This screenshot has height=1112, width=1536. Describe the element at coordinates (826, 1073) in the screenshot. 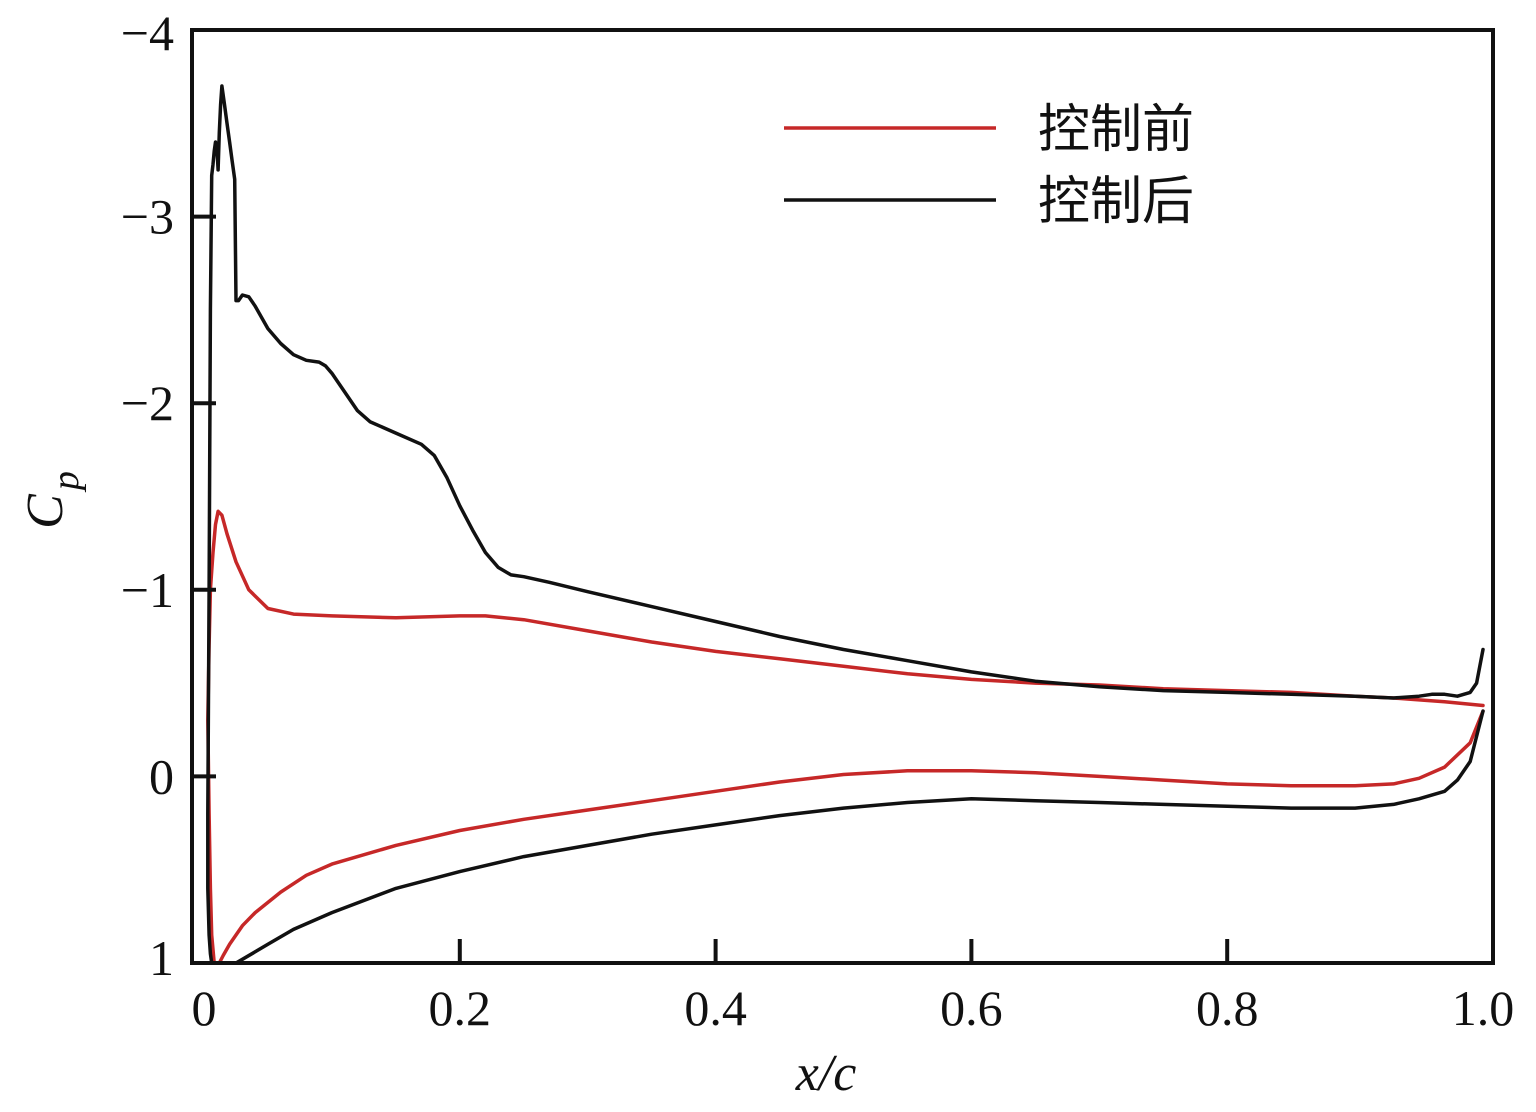

I see `x-axis-title: x/c` at that location.